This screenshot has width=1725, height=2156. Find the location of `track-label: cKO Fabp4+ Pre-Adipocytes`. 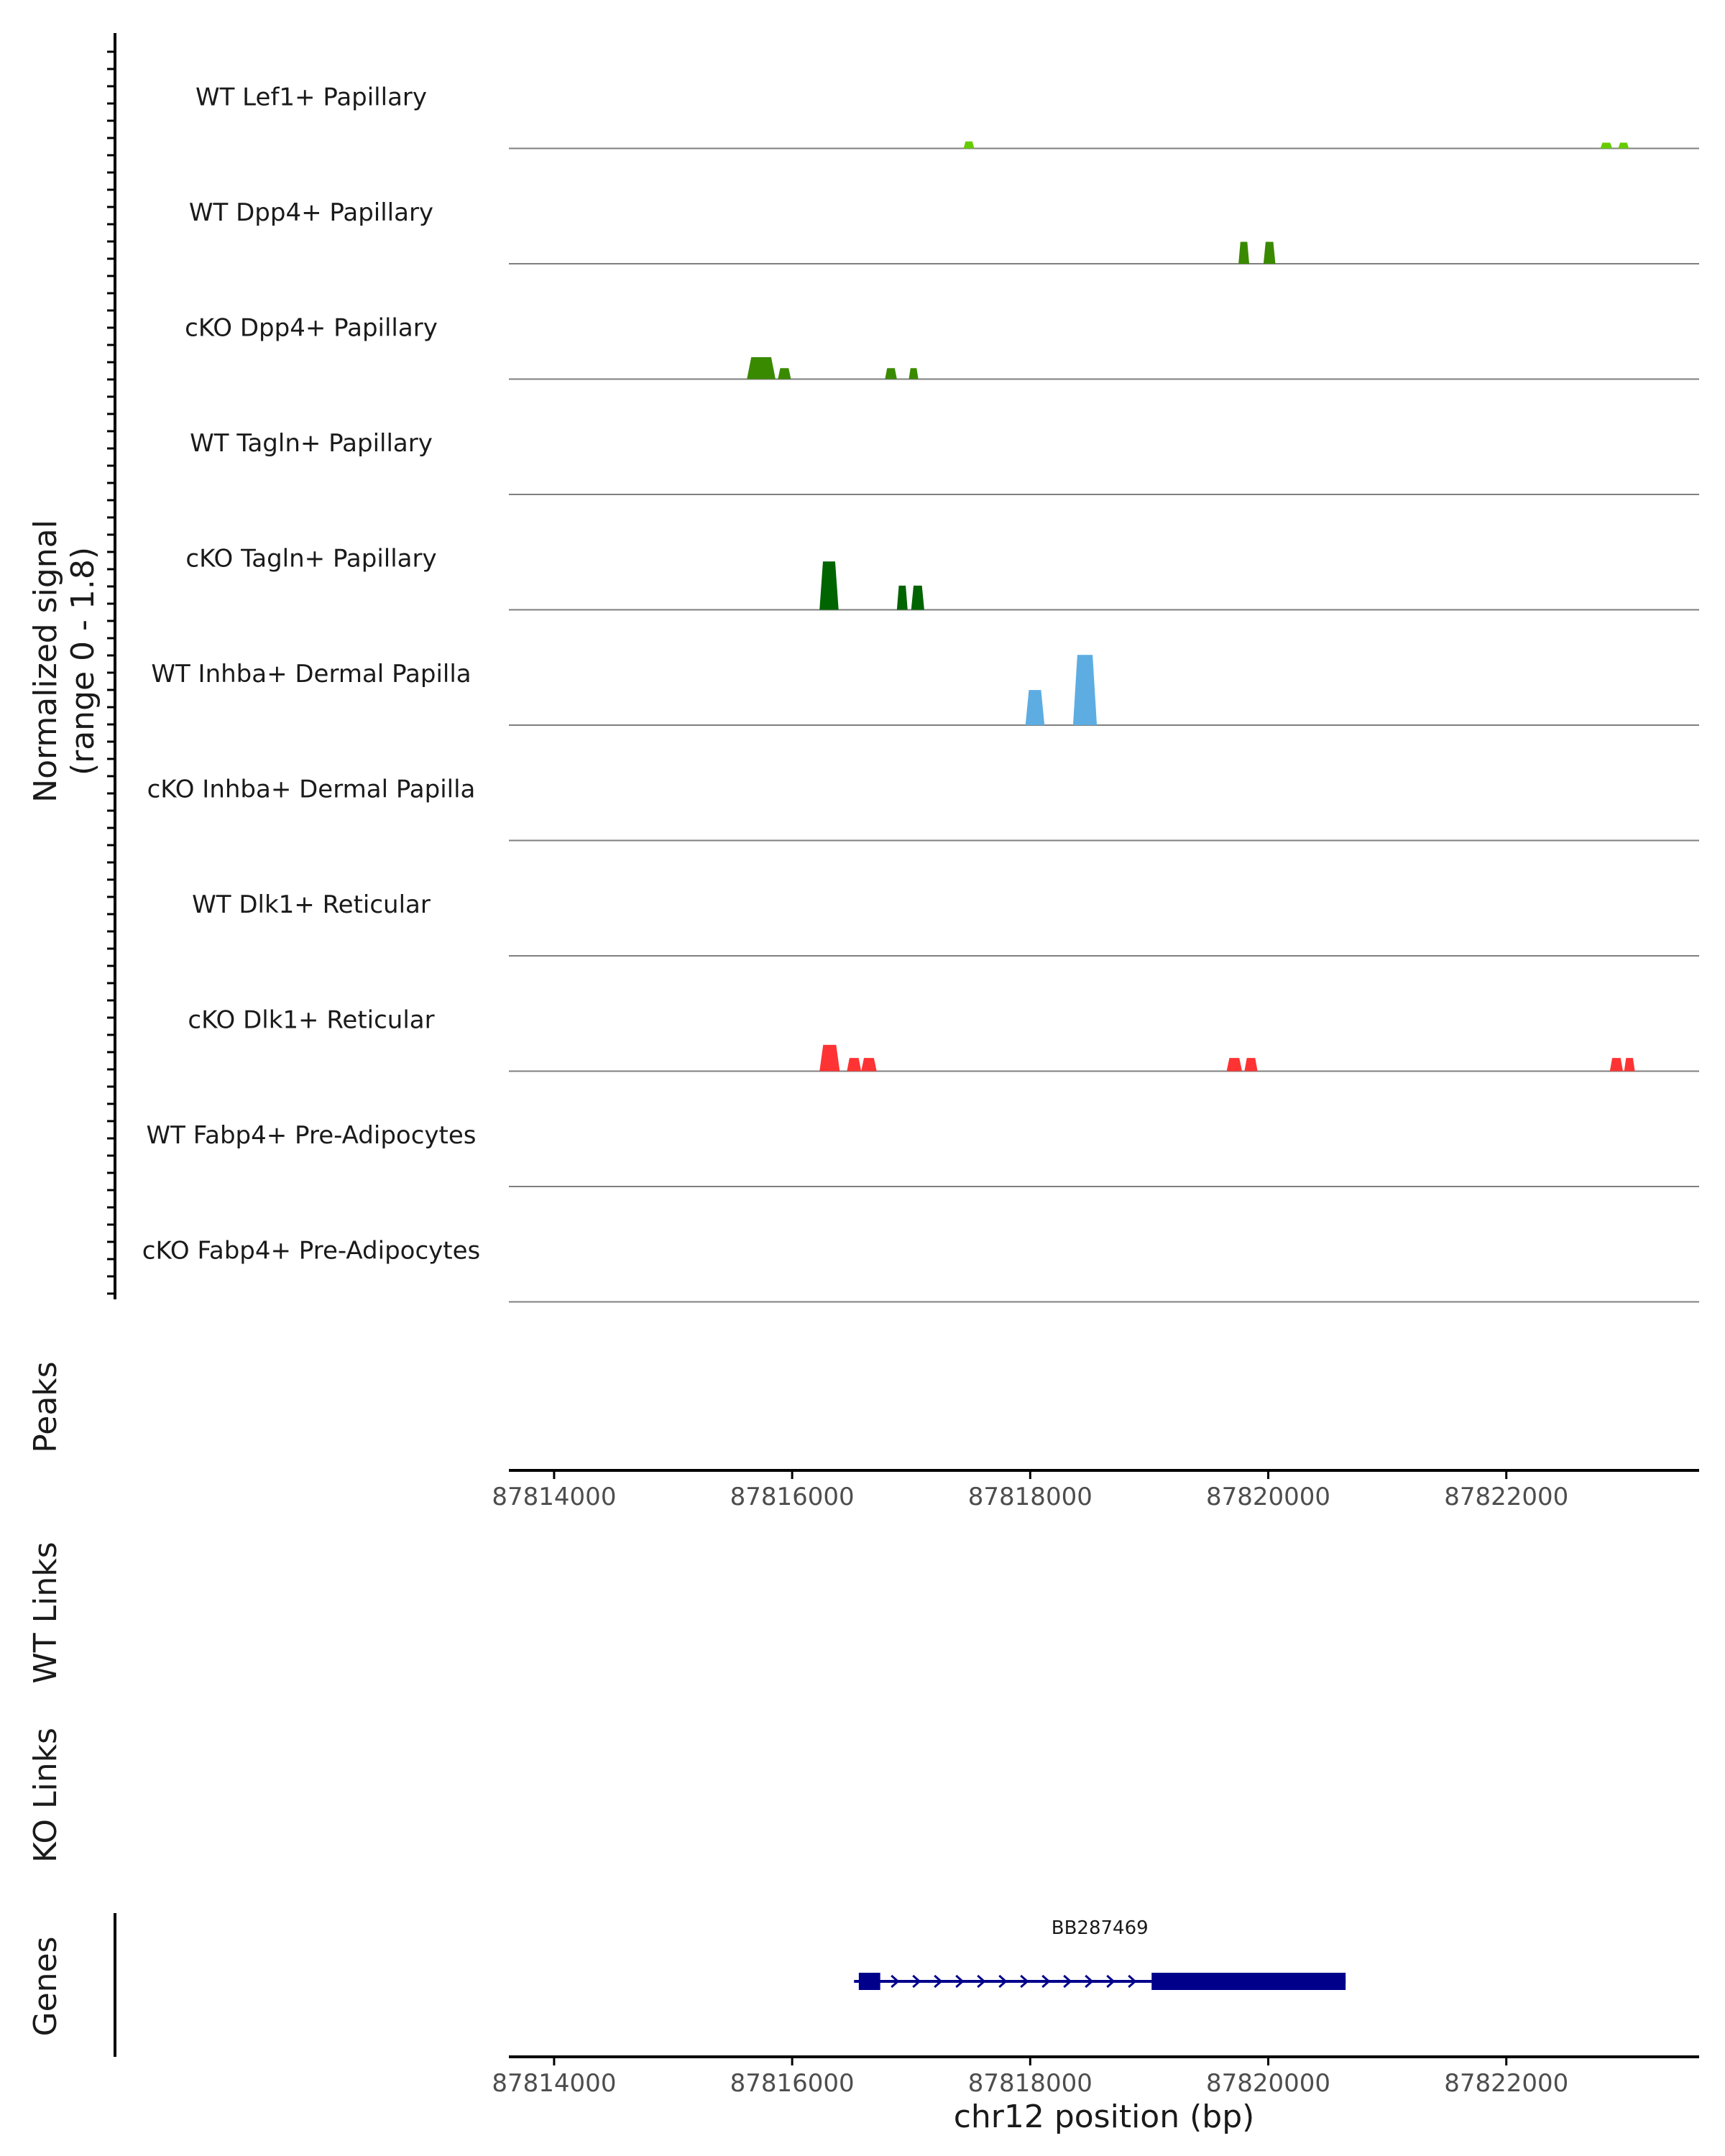

track-label: cKO Fabp4+ Pre-Adipocytes is located at coordinates (311, 1251).